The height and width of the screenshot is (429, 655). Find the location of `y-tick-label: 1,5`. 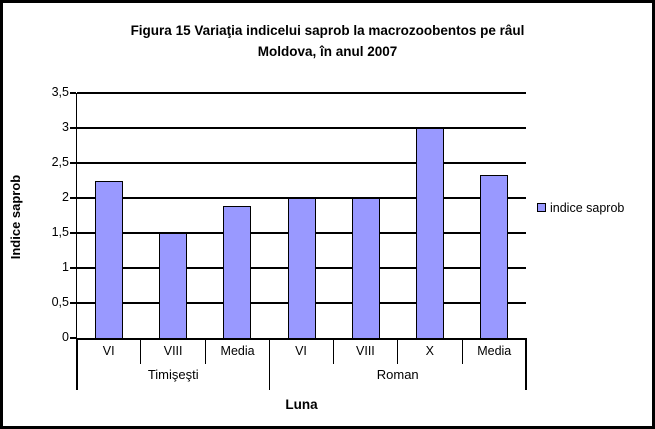

y-tick-label: 1,5 is located at coordinates (60, 232).